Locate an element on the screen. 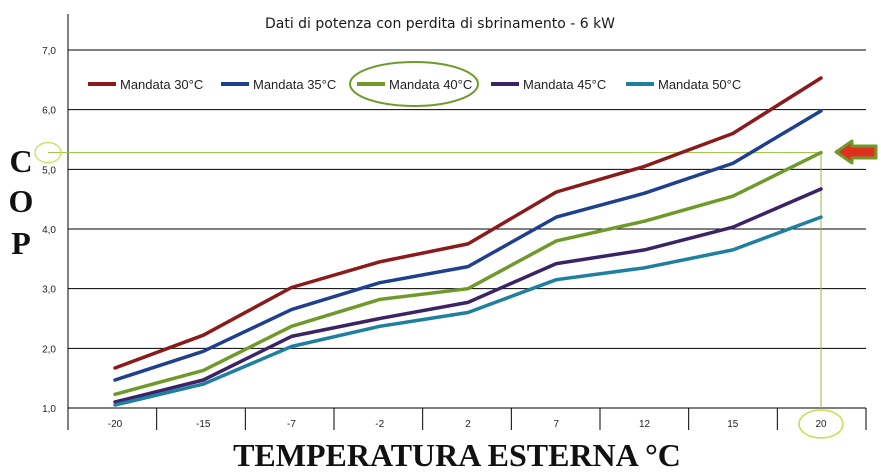 The height and width of the screenshot is (473, 881). y-label-letter: O is located at coordinates (21, 201).